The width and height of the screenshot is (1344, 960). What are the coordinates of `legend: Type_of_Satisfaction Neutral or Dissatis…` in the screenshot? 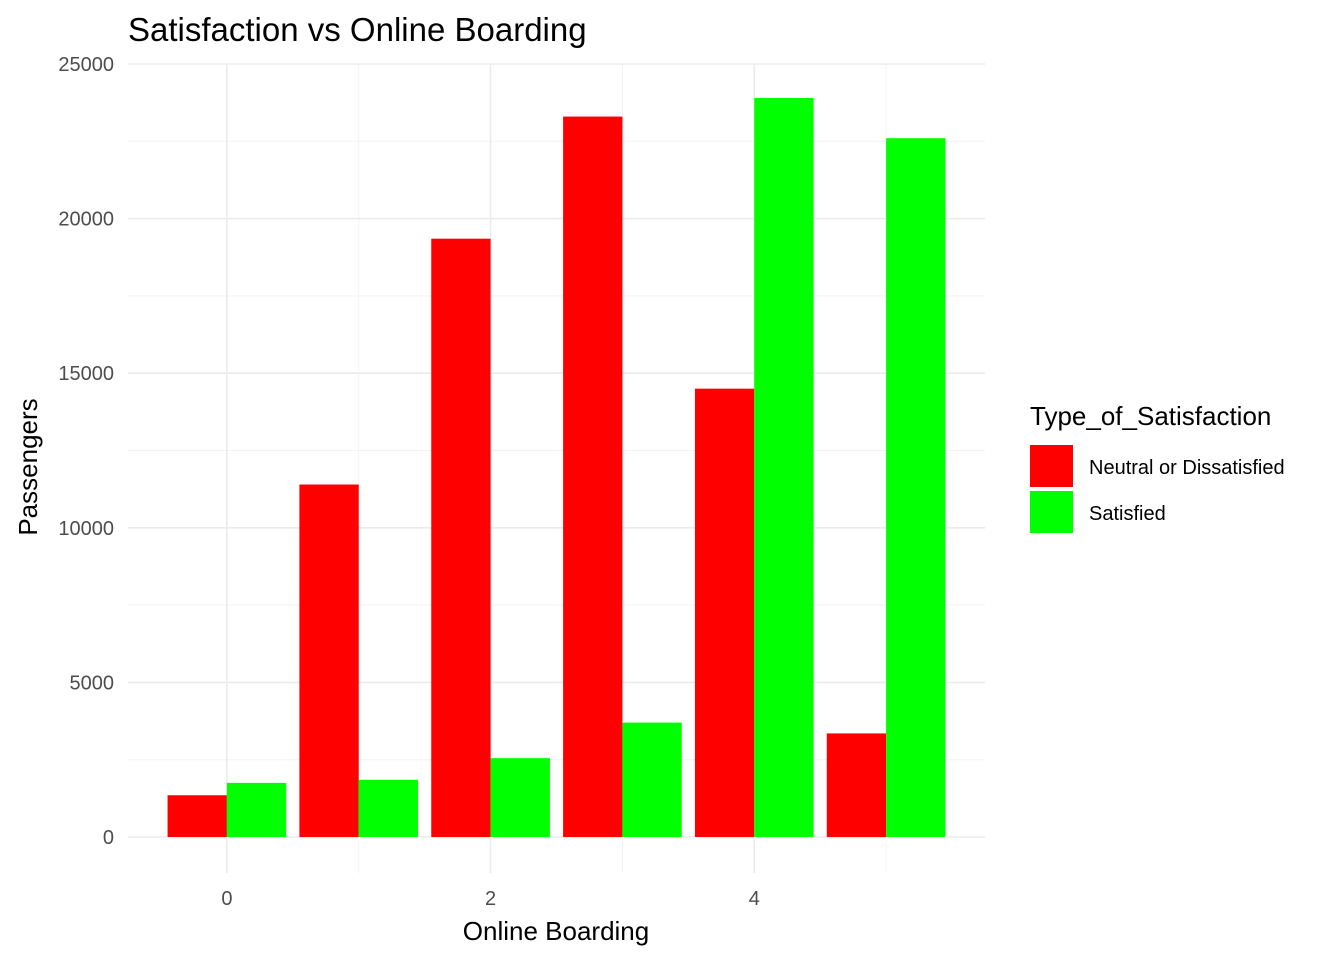 It's located at (1157, 467).